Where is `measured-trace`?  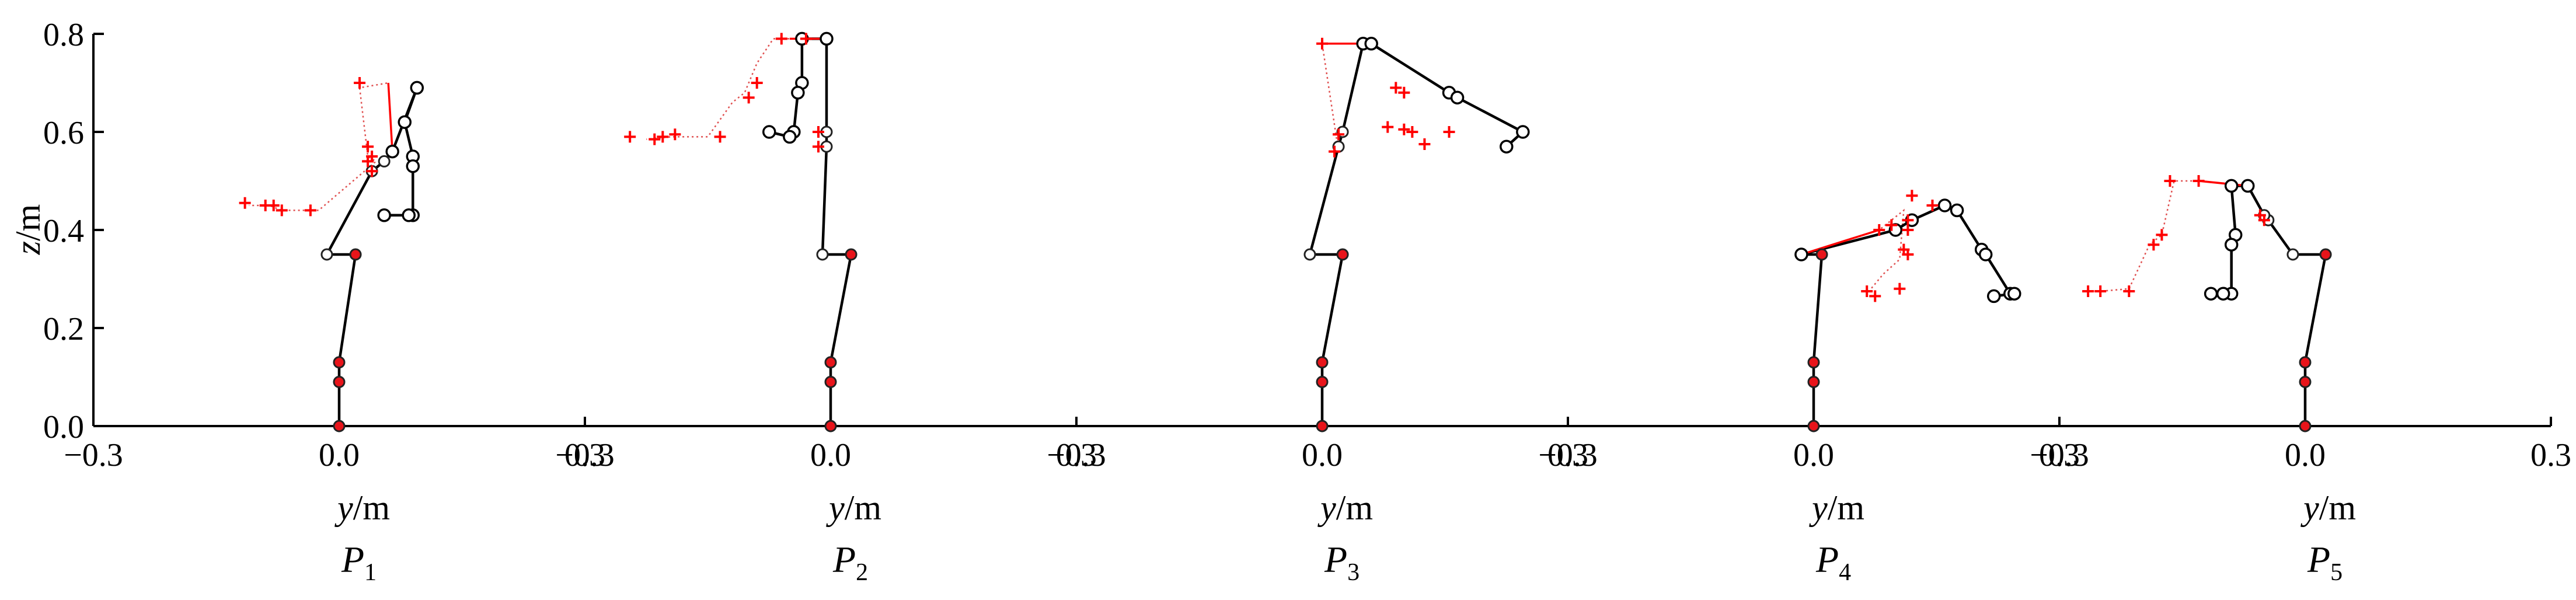 measured-trace is located at coordinates (2168, 236).